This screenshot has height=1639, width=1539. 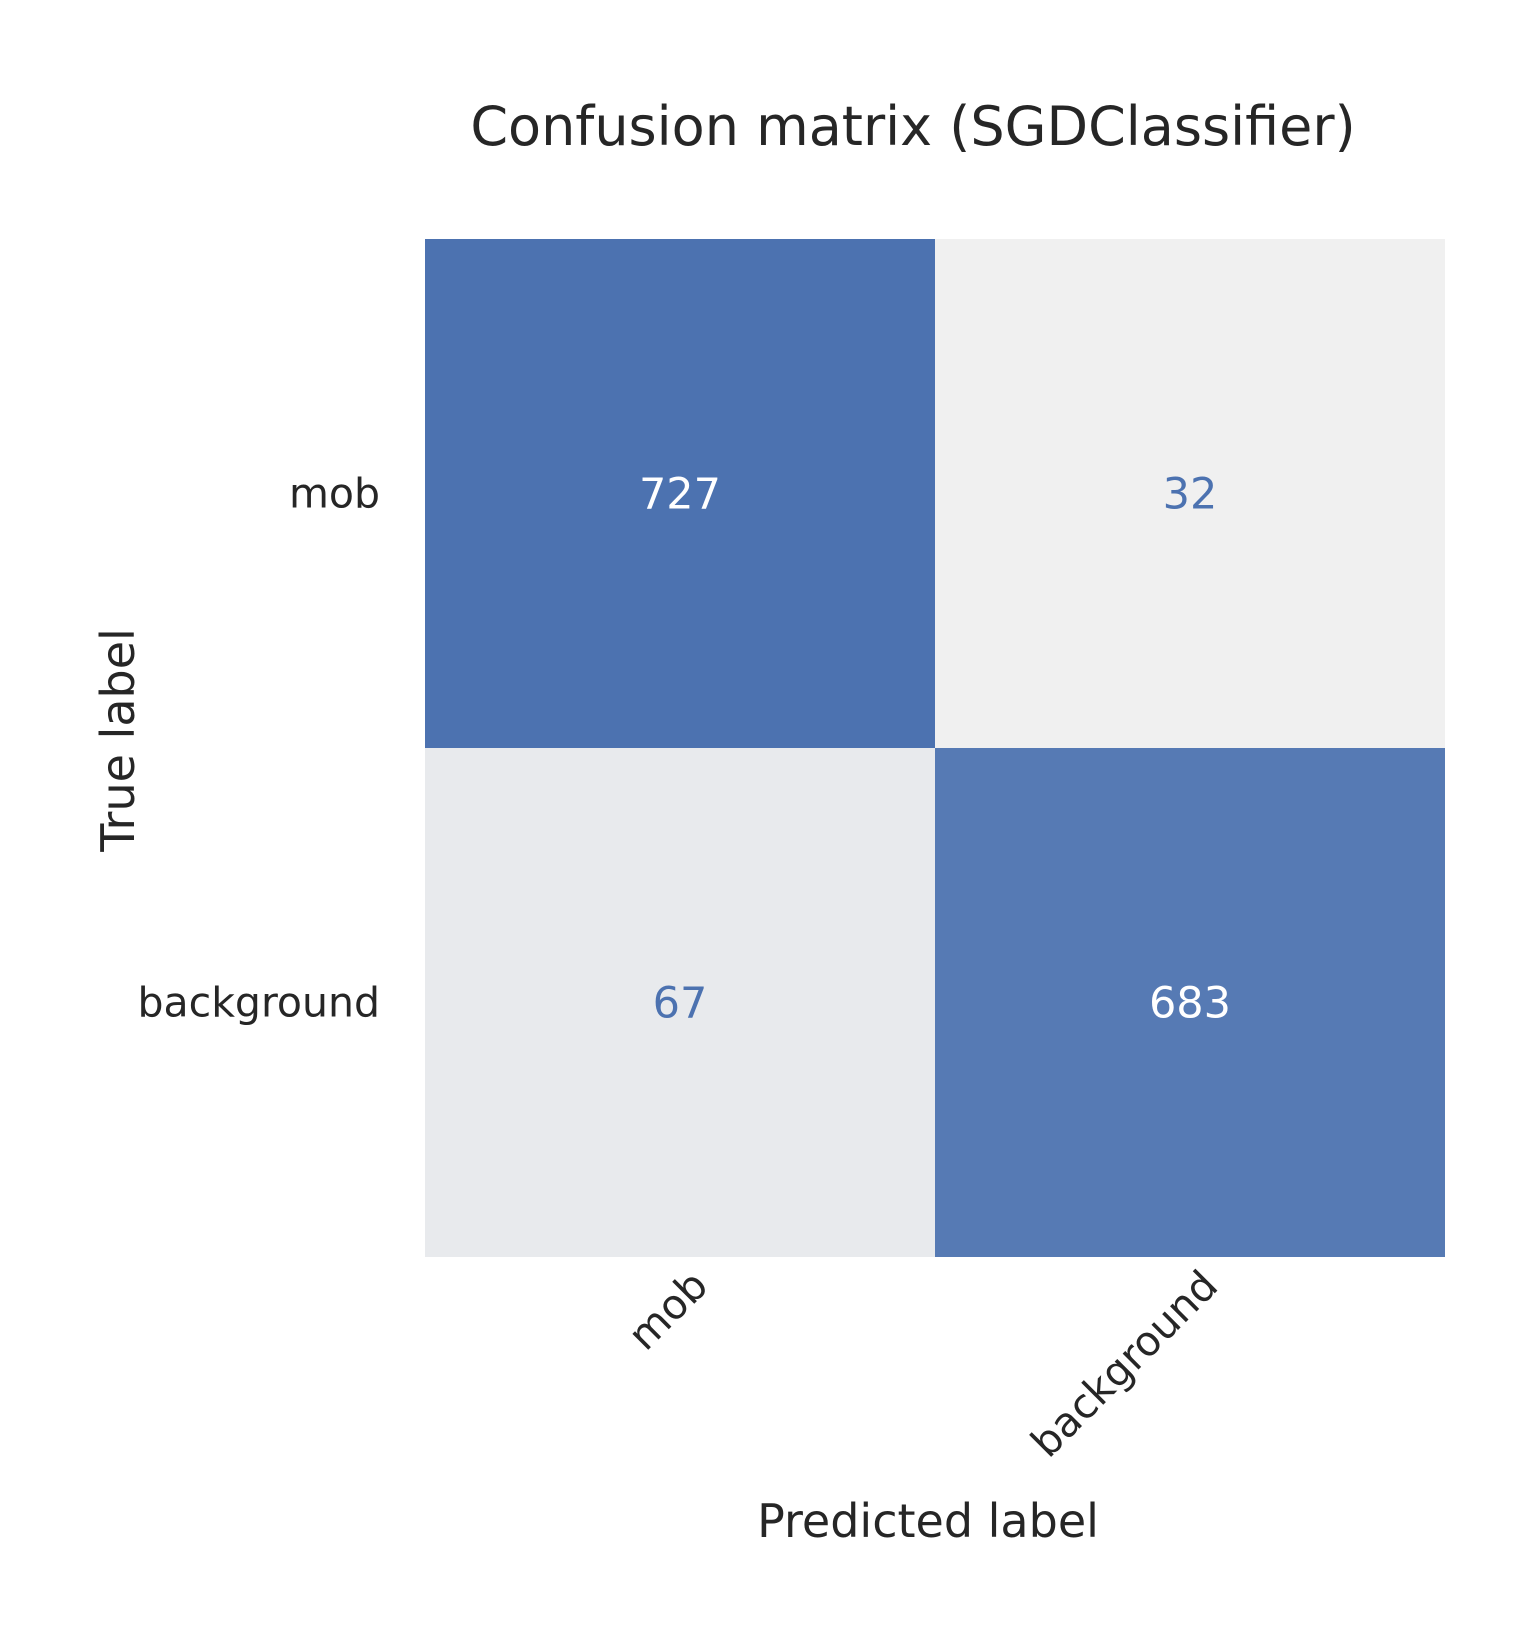 I want to click on y-axis-label: True label, so click(x=118, y=740).